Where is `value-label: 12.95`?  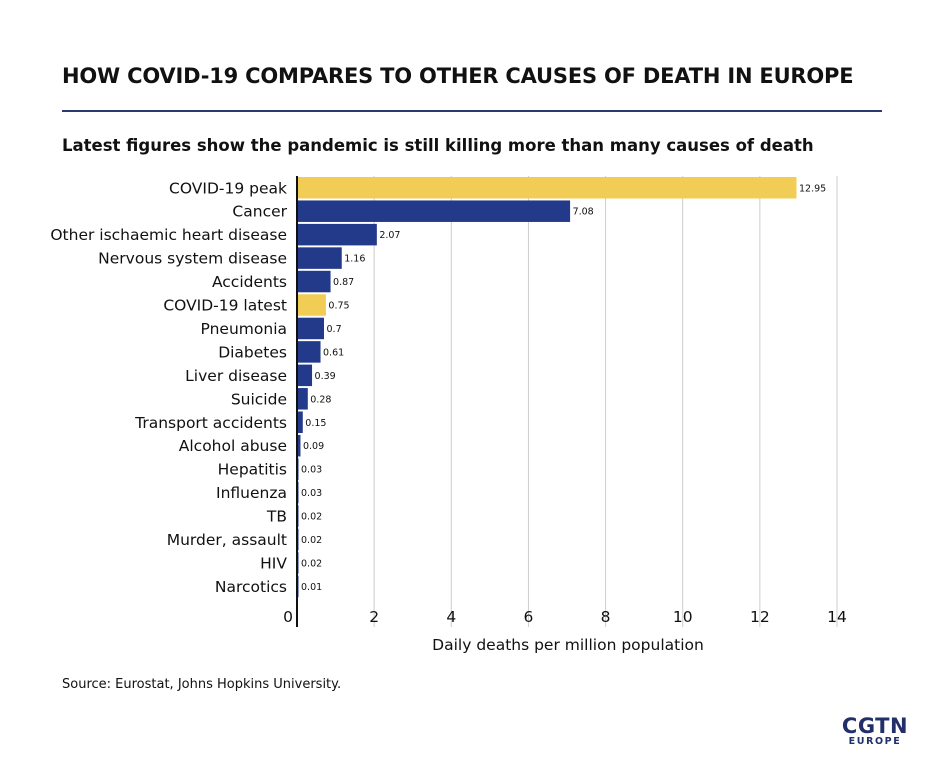
value-label: 12.95 is located at coordinates (812, 188).